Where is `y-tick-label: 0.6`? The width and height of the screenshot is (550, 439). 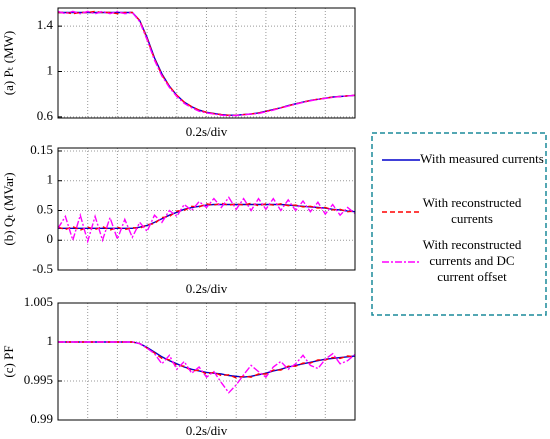
y-tick-label: 0.6 is located at coordinates (45, 115).